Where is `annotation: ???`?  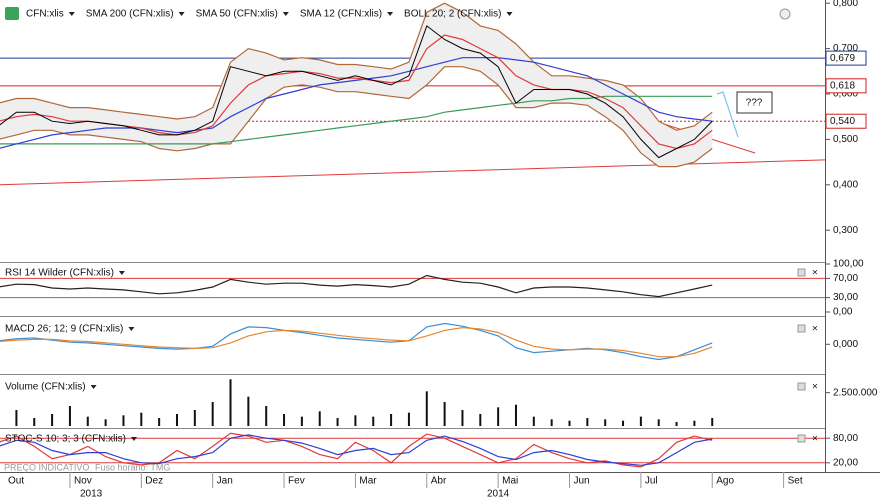
annotation: ??? is located at coordinates (754, 103).